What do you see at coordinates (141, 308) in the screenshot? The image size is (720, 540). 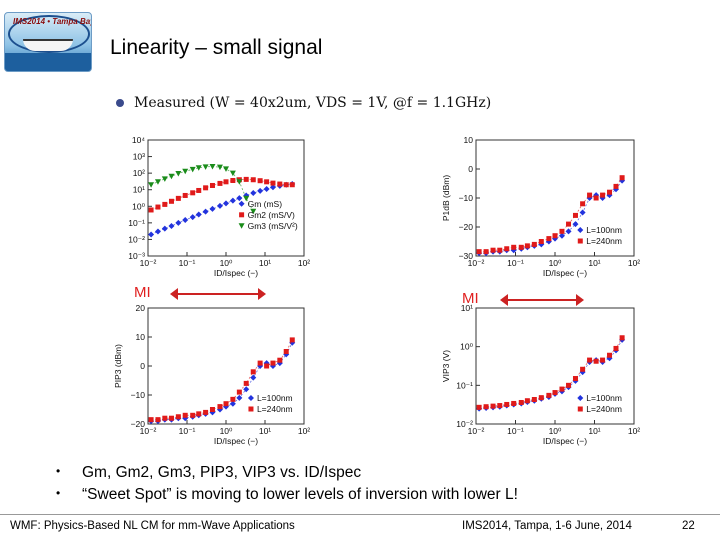 I see `y-tick-label: 20` at bounding box center [141, 308].